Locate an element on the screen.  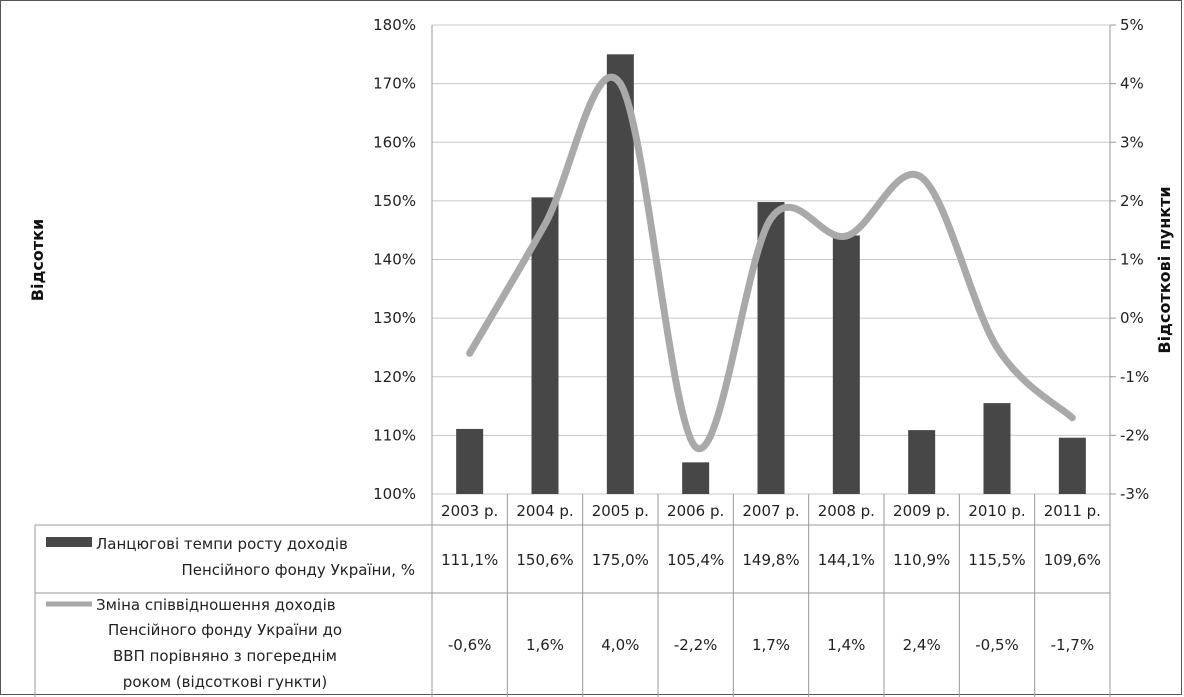
left-tick-label: 100% is located at coordinates (394, 494).